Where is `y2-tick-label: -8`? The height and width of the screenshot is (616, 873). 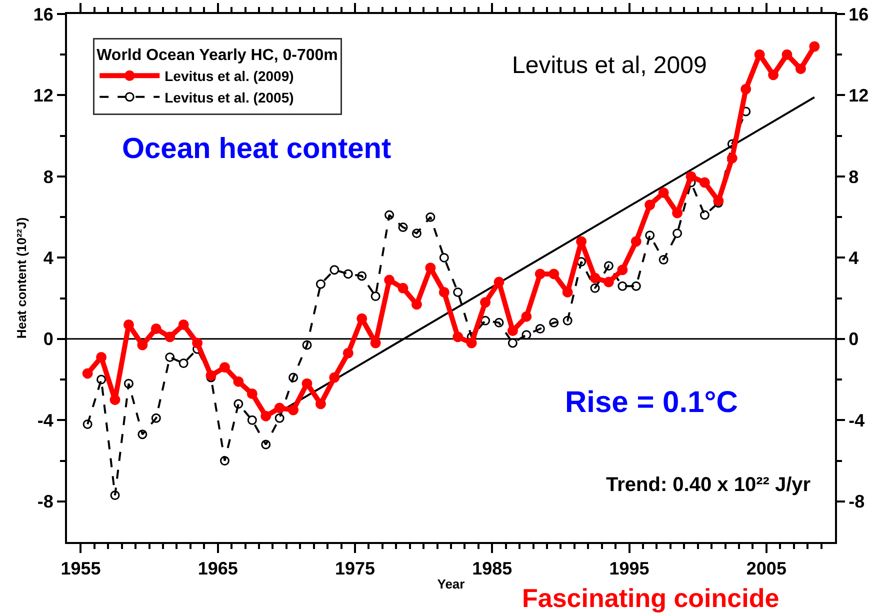
y2-tick-label: -8 is located at coordinates (856, 502).